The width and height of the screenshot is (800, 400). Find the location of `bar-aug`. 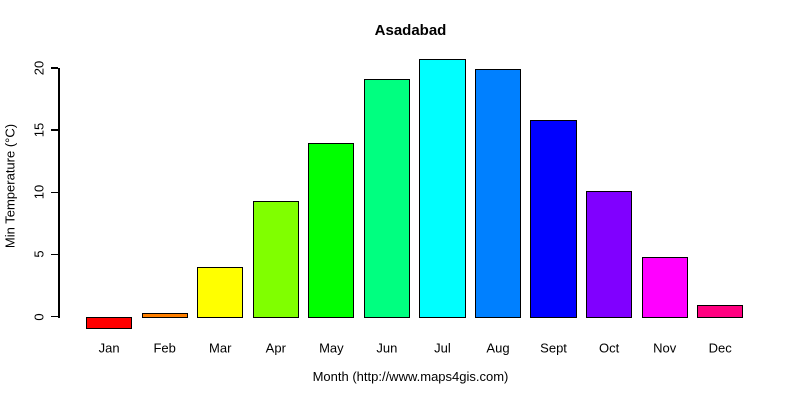

bar-aug is located at coordinates (498, 193).